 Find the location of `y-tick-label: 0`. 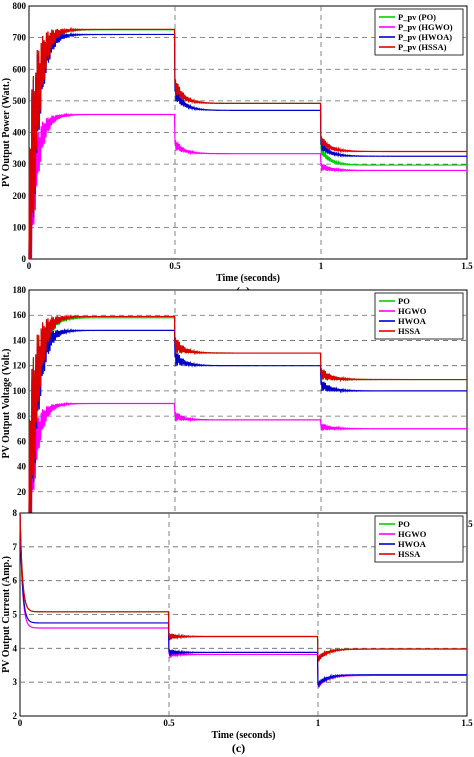

y-tick-label: 0 is located at coordinates (24, 259).